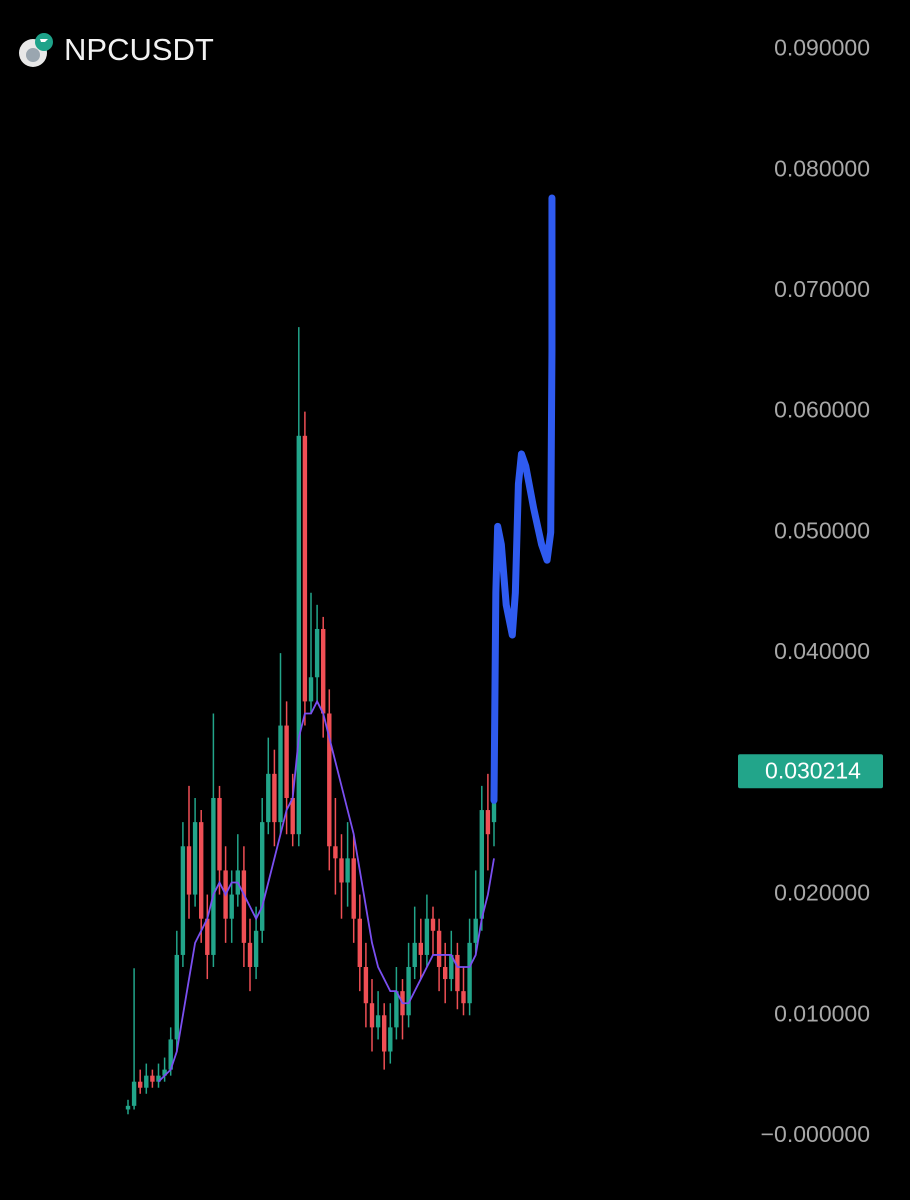 This screenshot has width=910, height=1200. I want to click on last-price-box, so click(810, 771).